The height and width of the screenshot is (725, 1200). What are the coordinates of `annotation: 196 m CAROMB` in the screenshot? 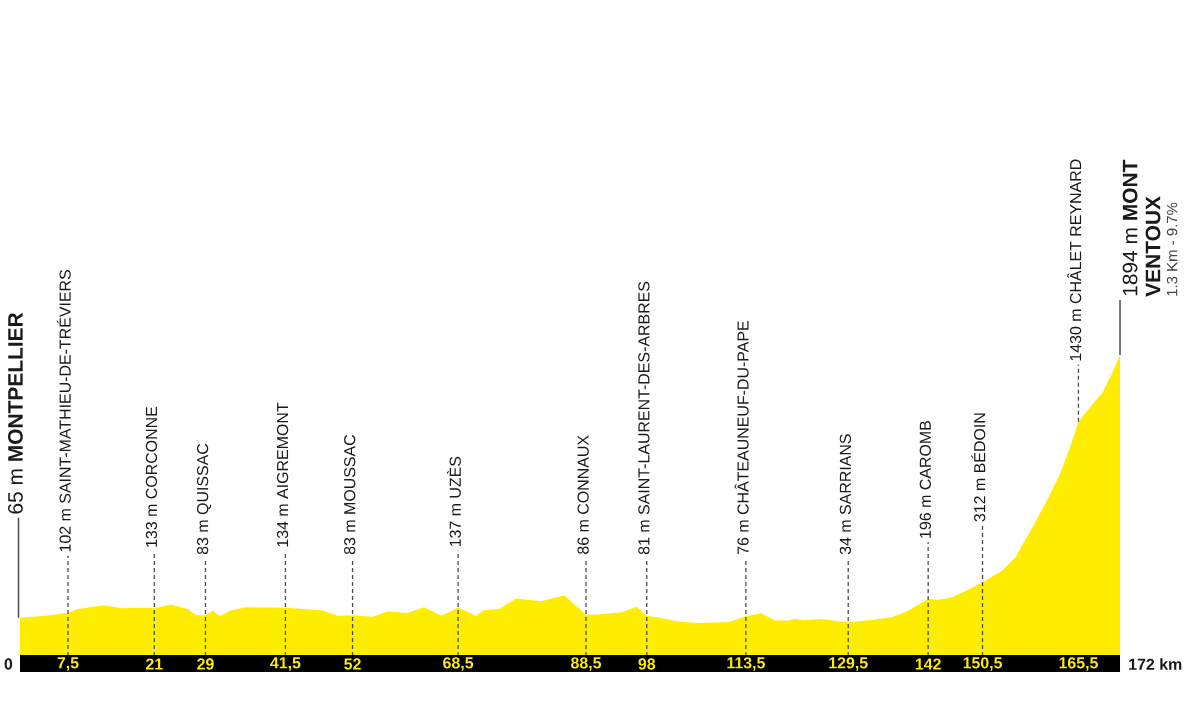 It's located at (925, 479).